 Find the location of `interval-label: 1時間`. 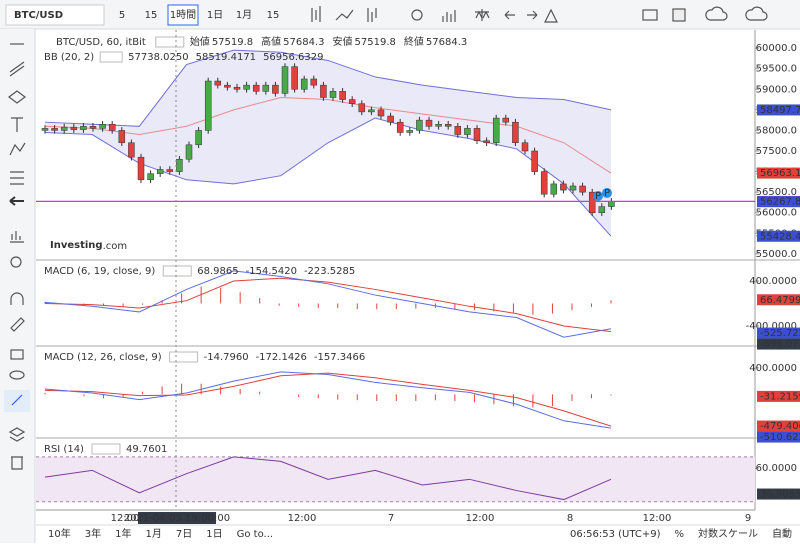

interval-label: 1時間 is located at coordinates (183, 15).